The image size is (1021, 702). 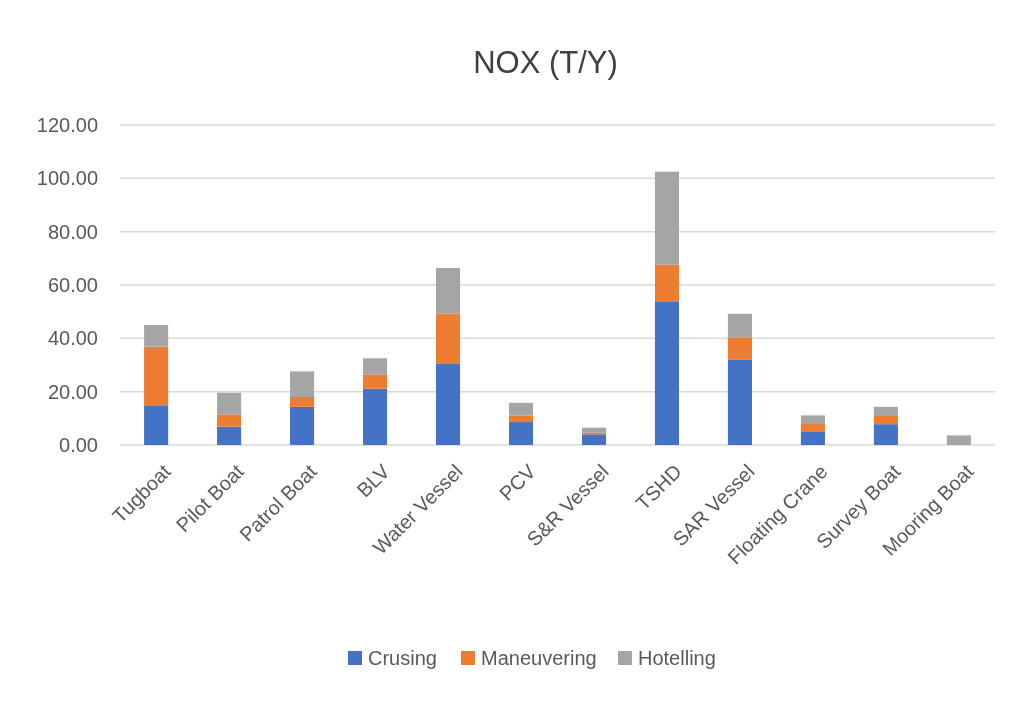 What do you see at coordinates (67, 178) in the screenshot?
I see `y-tick-label: 100.00` at bounding box center [67, 178].